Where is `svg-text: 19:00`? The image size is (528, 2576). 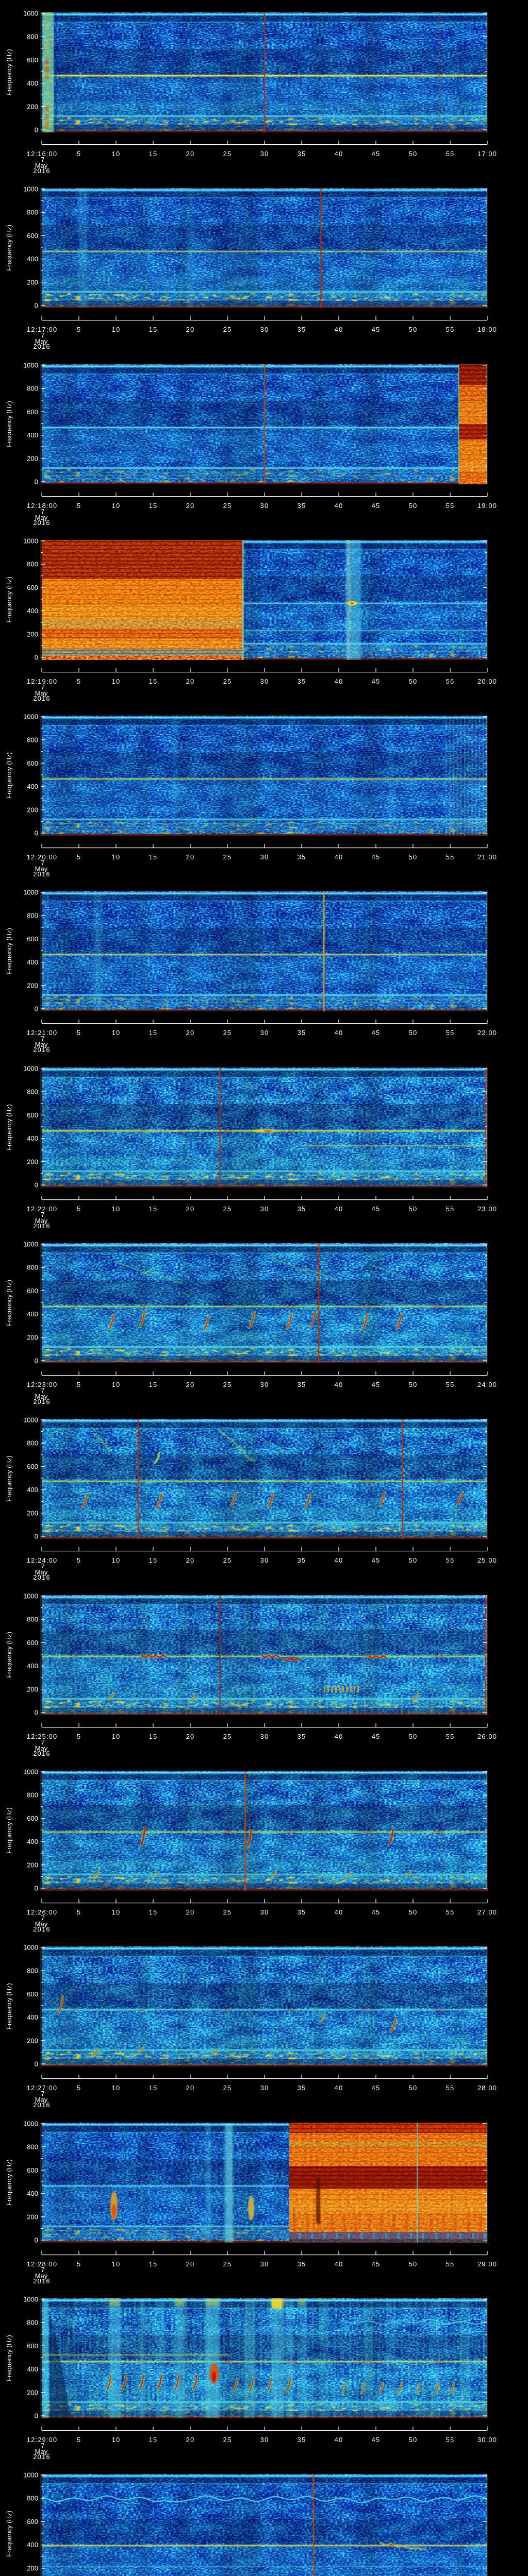
svg-text: 19:00 is located at coordinates (487, 506).